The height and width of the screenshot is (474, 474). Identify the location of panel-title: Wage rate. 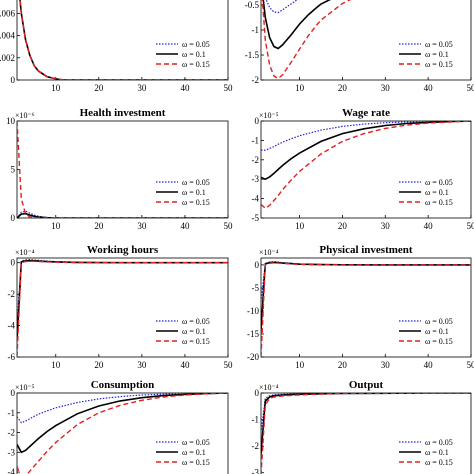
(366, 113).